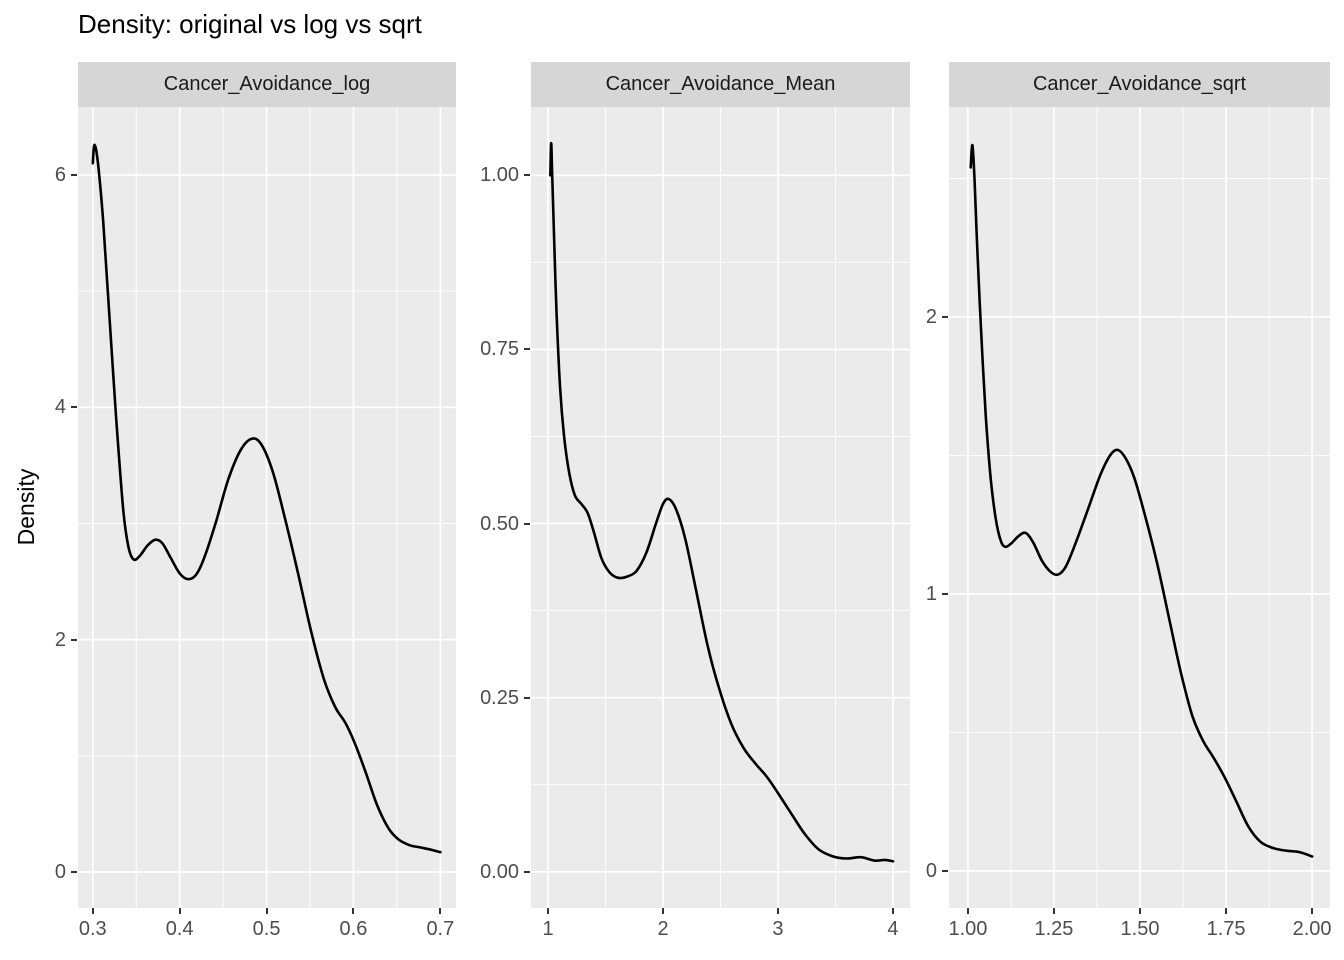  What do you see at coordinates (663, 929) in the screenshot?
I see `x-tick-label: 2` at bounding box center [663, 929].